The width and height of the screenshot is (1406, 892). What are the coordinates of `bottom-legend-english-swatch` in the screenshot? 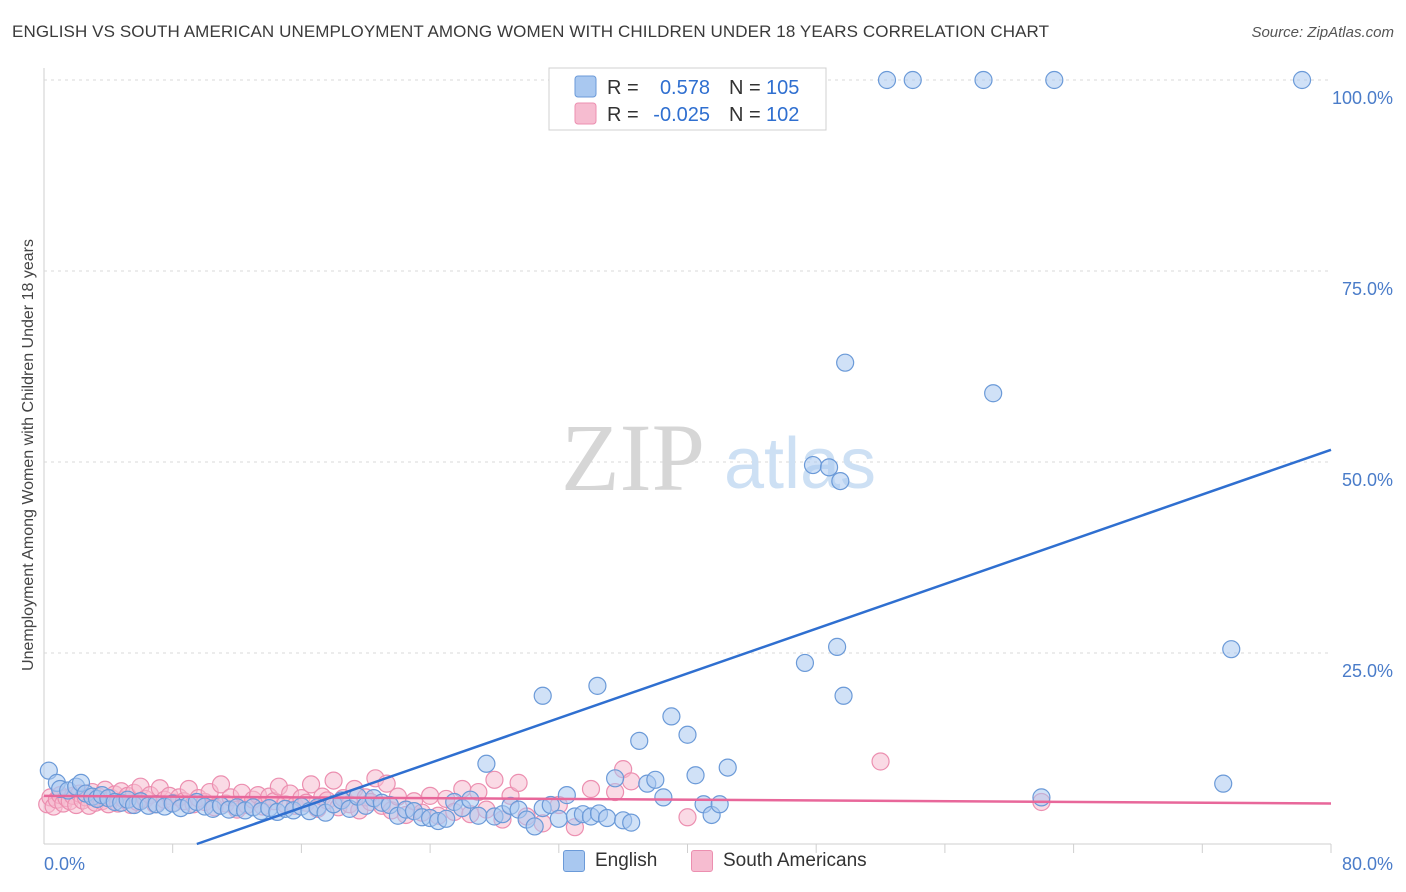 It's located at (574, 861).